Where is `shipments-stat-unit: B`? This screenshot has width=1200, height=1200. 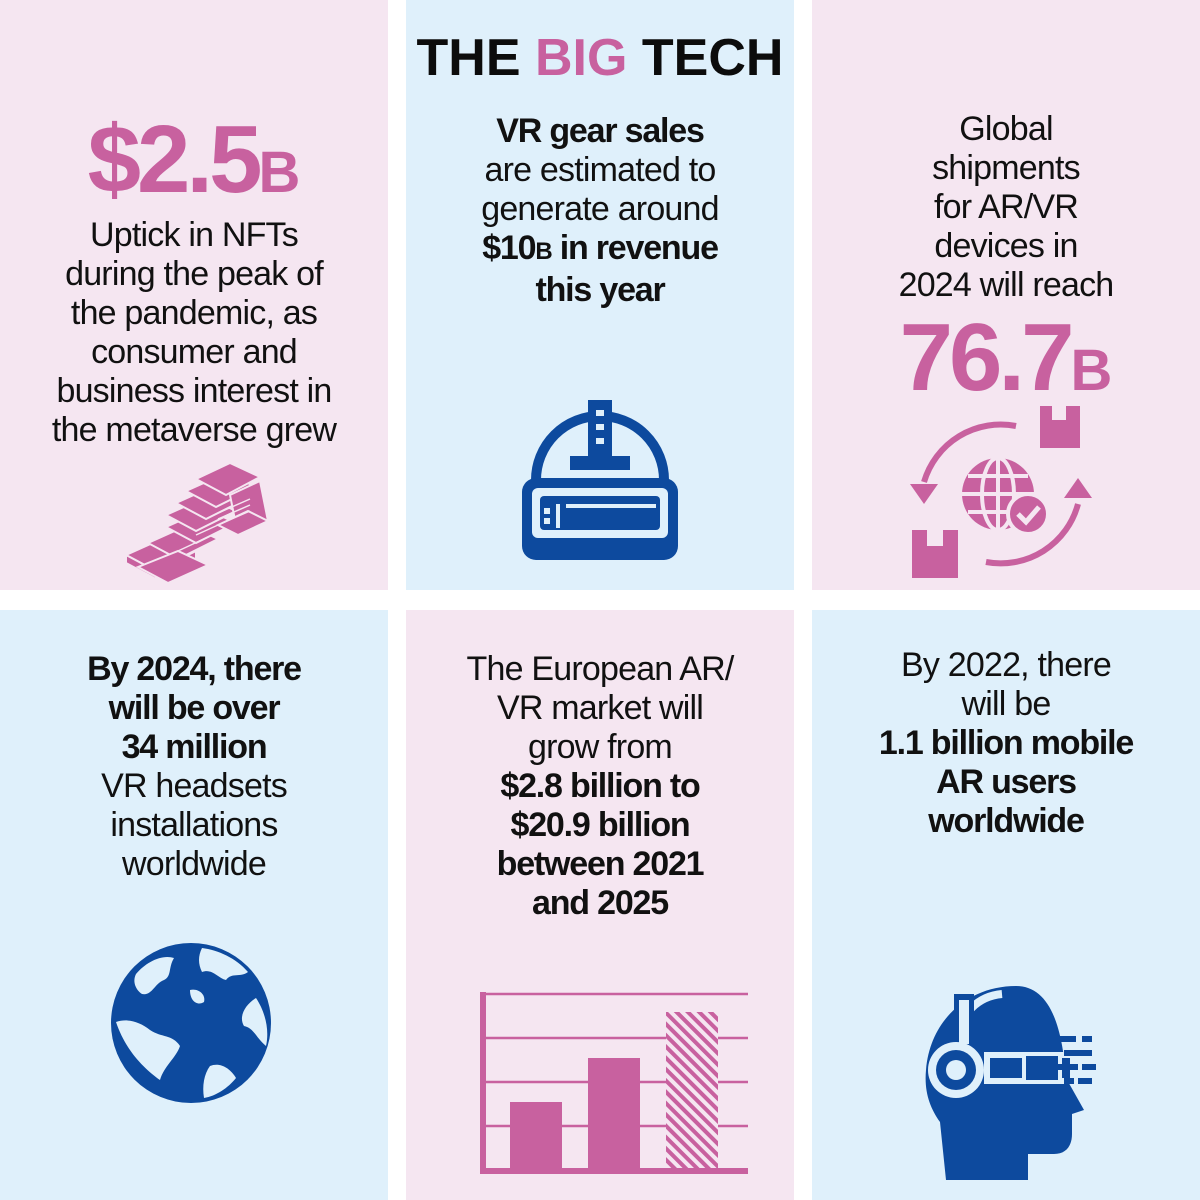
shipments-stat-unit: B is located at coordinates (1091, 370).